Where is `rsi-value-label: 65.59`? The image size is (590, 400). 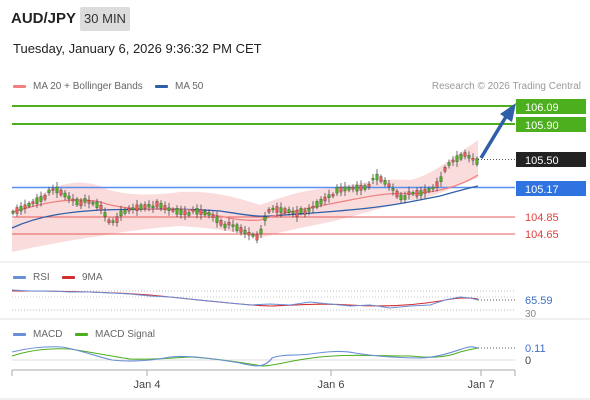 rsi-value-label: 65.59 is located at coordinates (539, 301).